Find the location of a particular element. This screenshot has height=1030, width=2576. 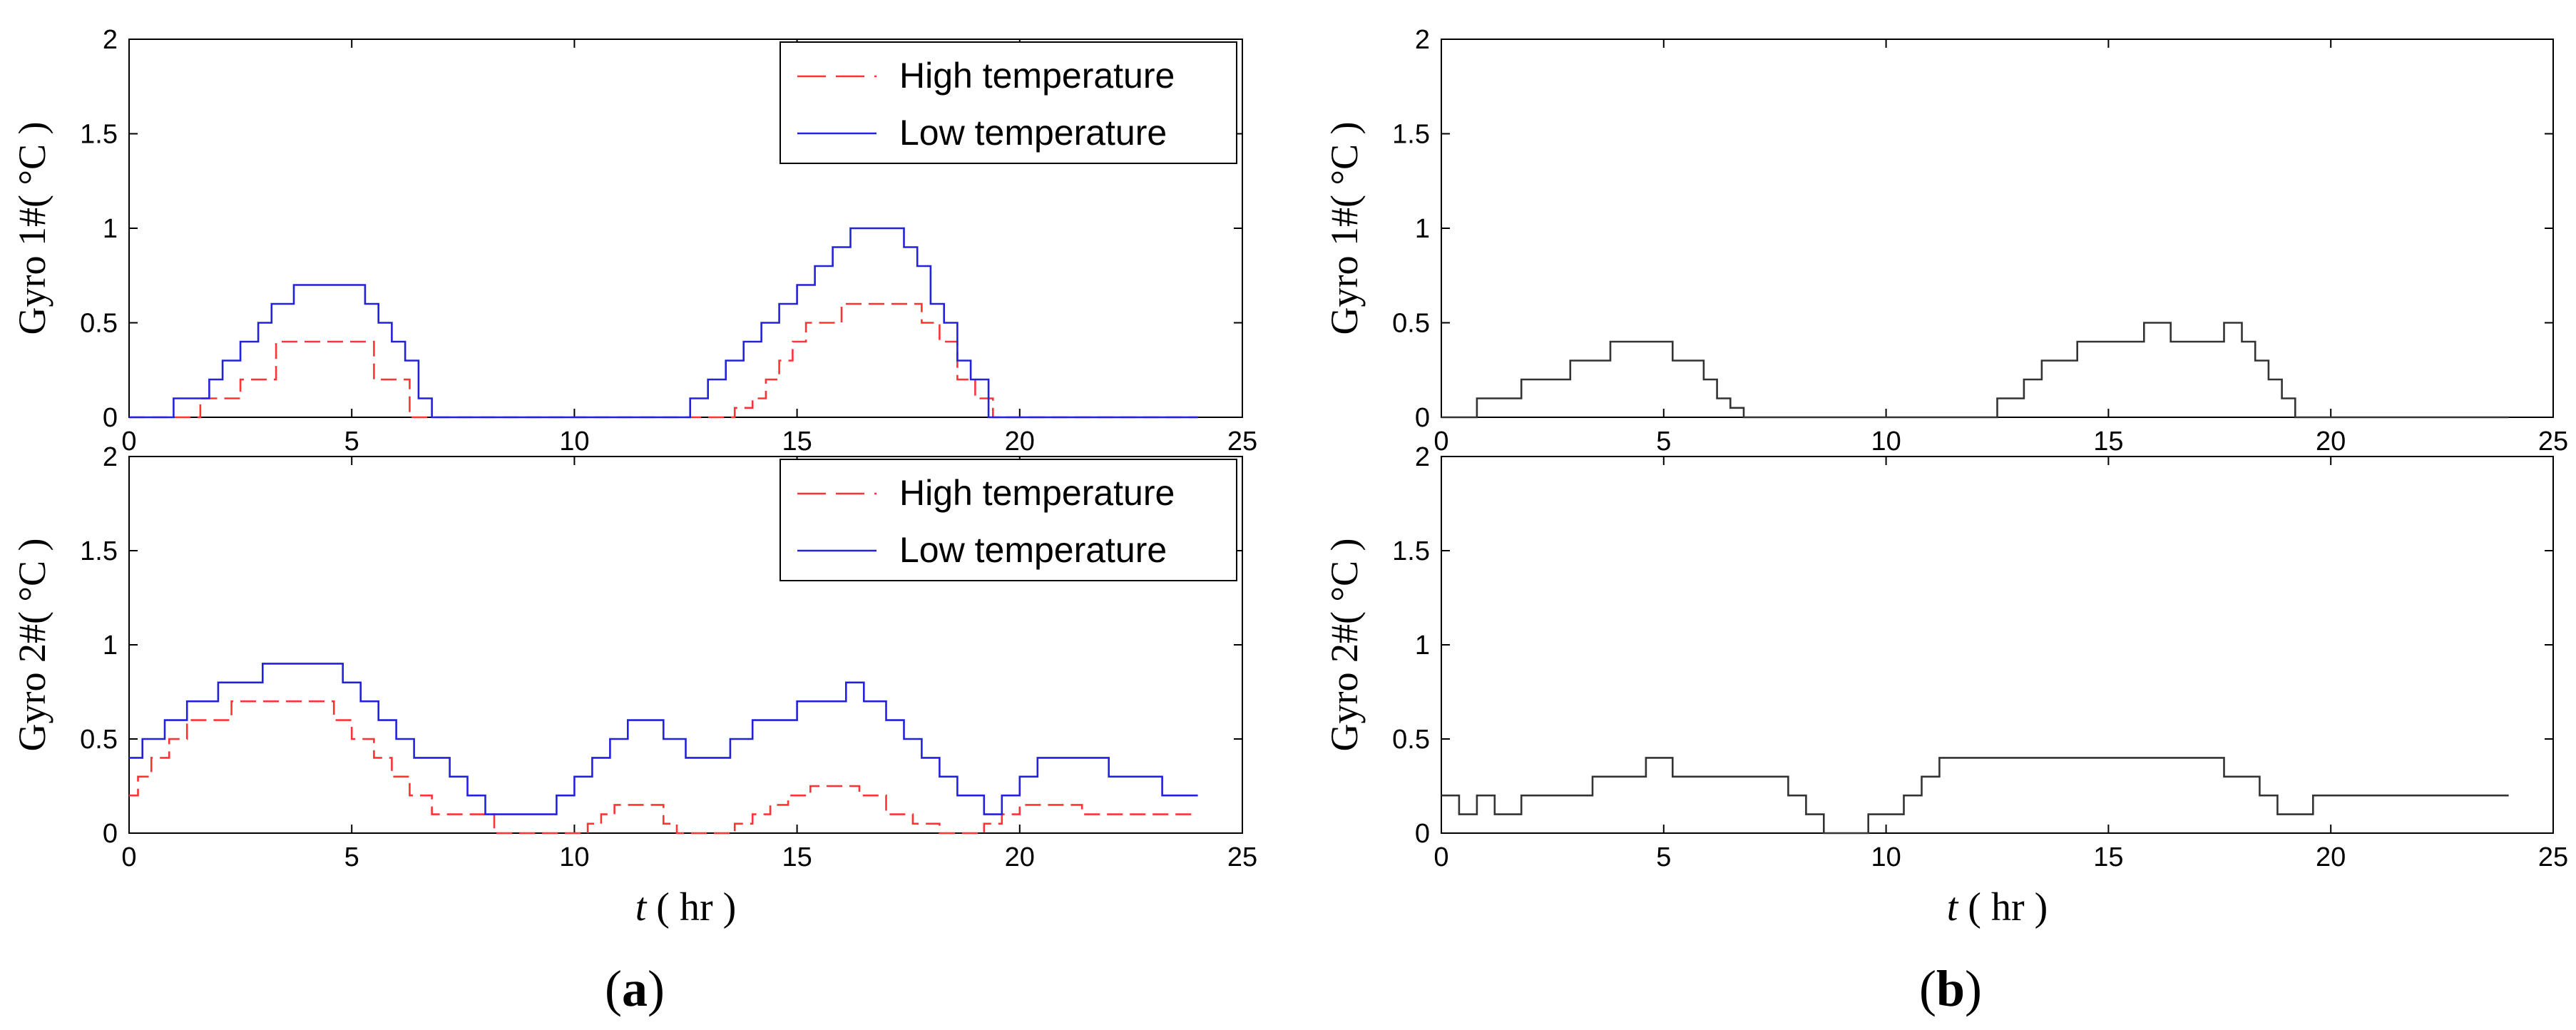

caption-a: (a) is located at coordinates (635, 988).